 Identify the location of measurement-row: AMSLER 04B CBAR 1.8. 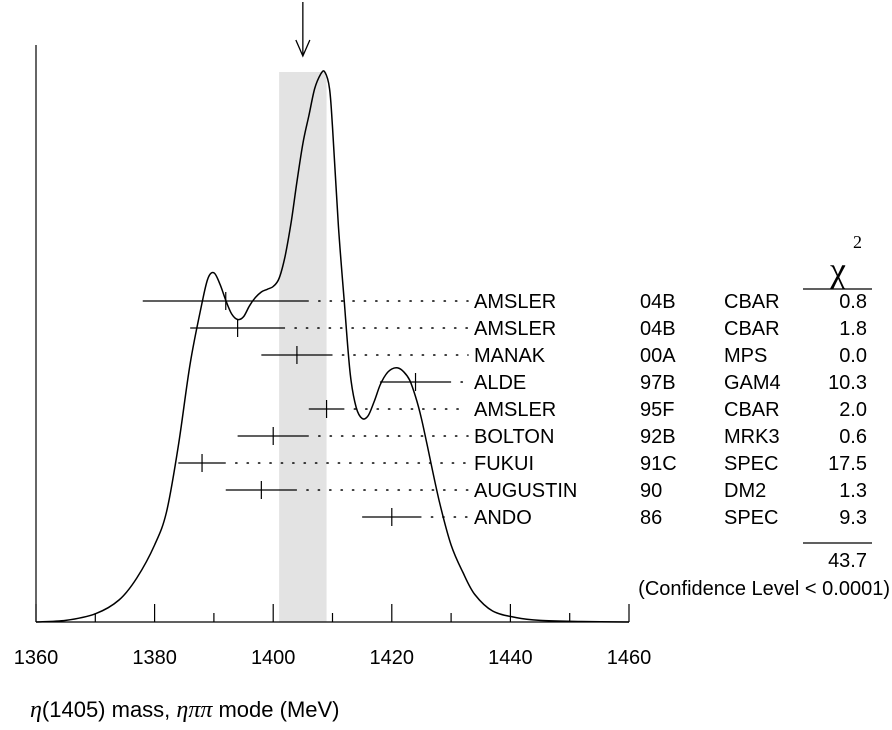
(528, 329).